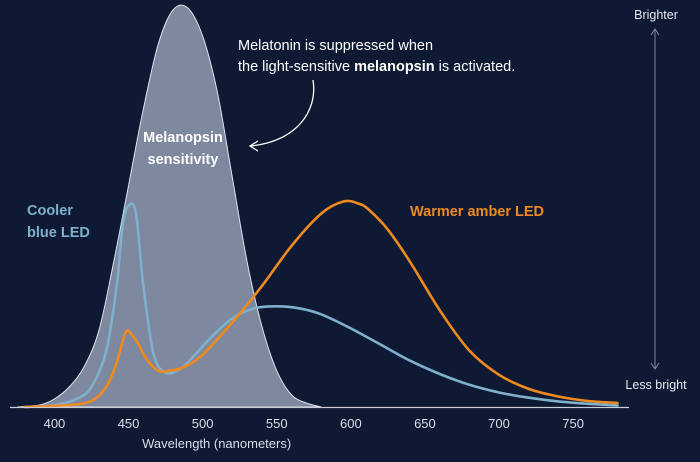 The width and height of the screenshot is (700, 462). I want to click on brightness-scale: Brighter Less bright, so click(656, 200).